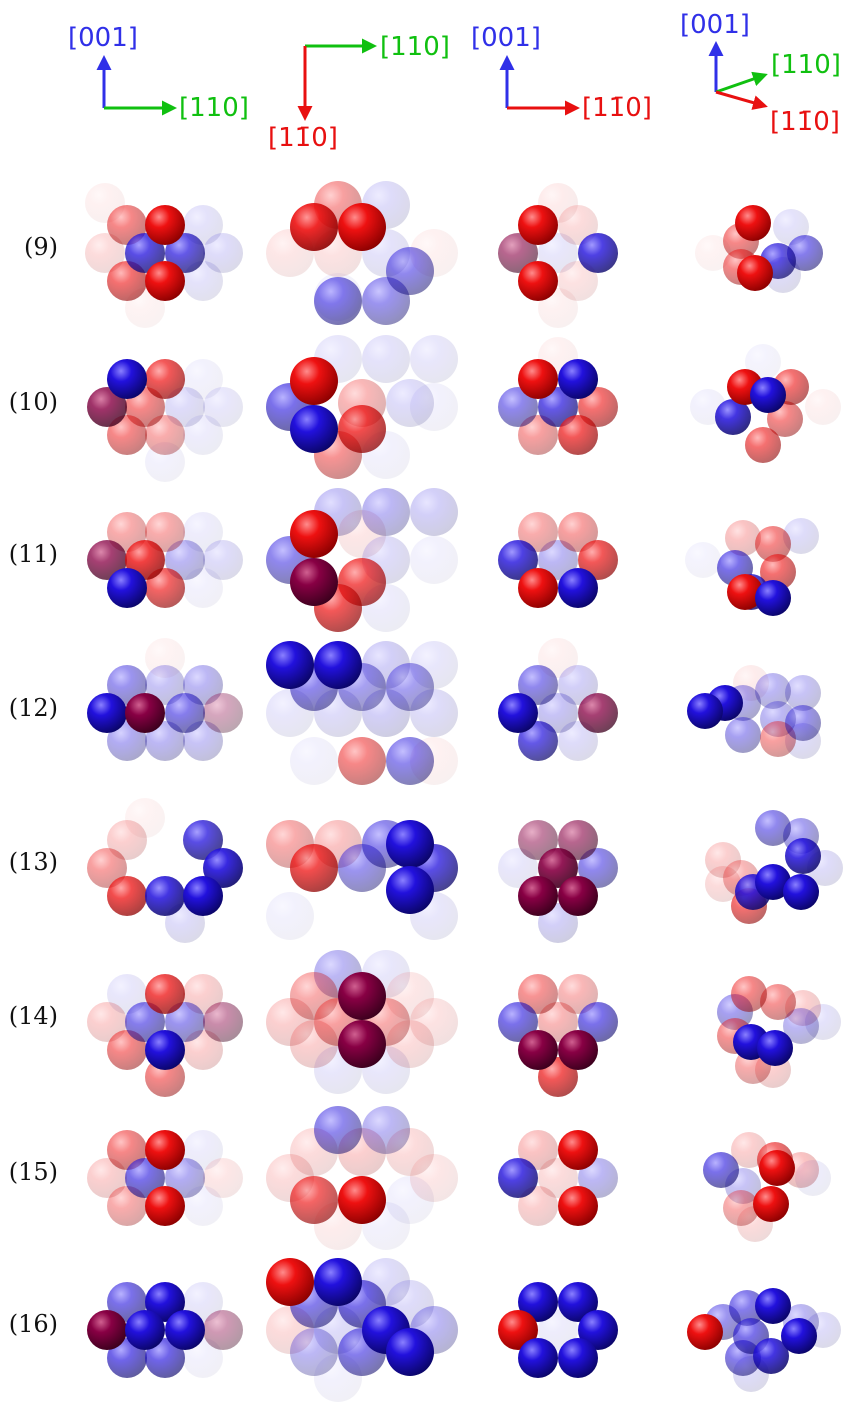 The width and height of the screenshot is (849, 1405). I want to click on row-label: (12), so click(33, 708).